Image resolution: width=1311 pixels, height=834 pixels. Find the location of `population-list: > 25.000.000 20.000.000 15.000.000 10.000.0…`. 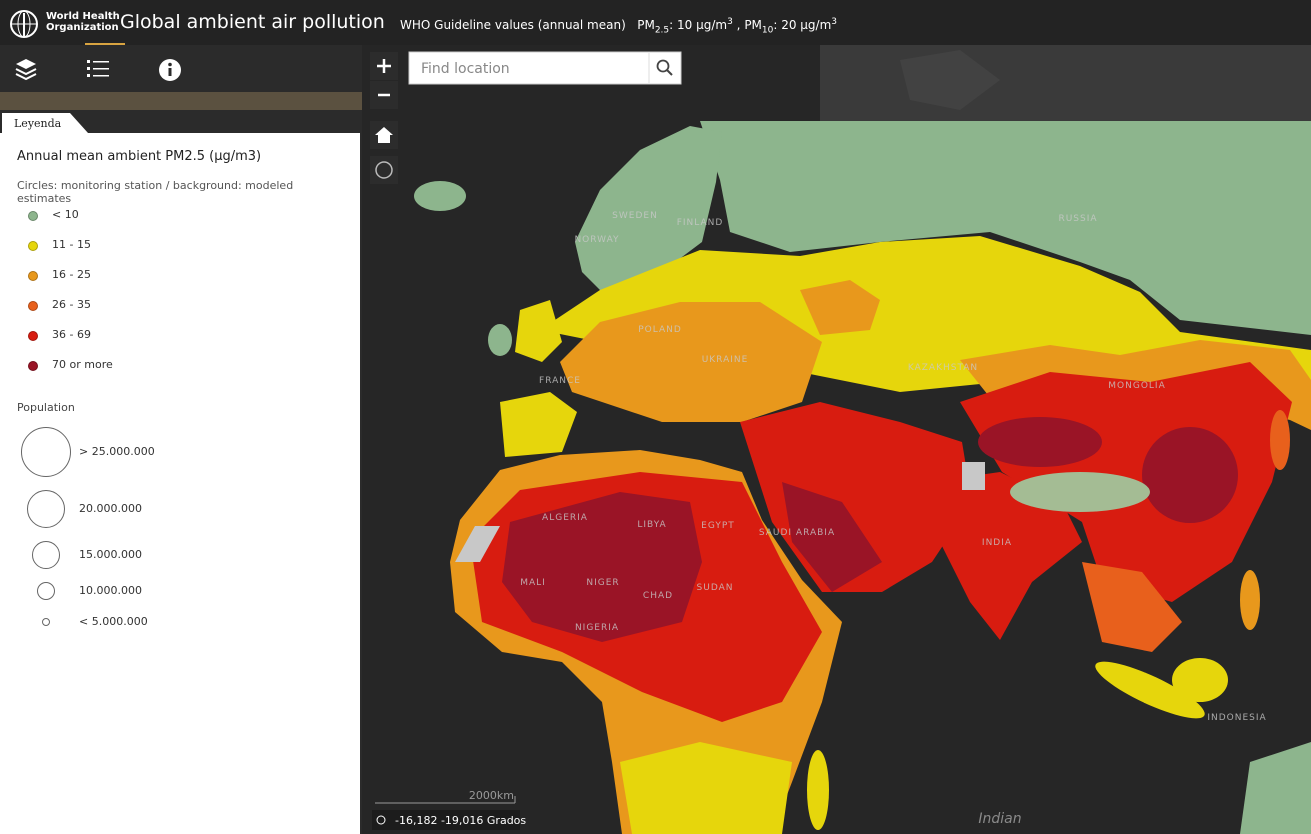

population-list: > 25.000.000 20.000.000 15.000.000 10.000.0… is located at coordinates (180, 525).